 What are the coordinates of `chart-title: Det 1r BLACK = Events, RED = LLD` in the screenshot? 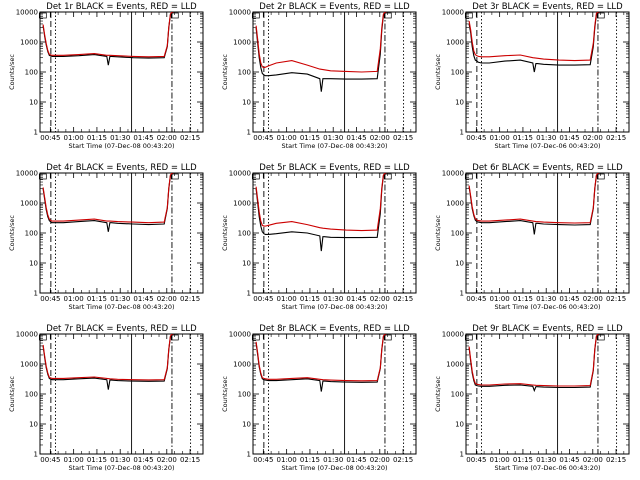 It's located at (121, 7).